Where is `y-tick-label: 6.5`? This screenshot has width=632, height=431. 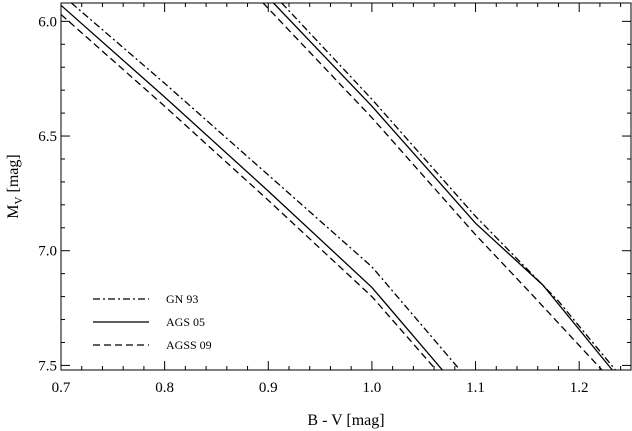
y-tick-label: 6.5 is located at coordinates (47, 137).